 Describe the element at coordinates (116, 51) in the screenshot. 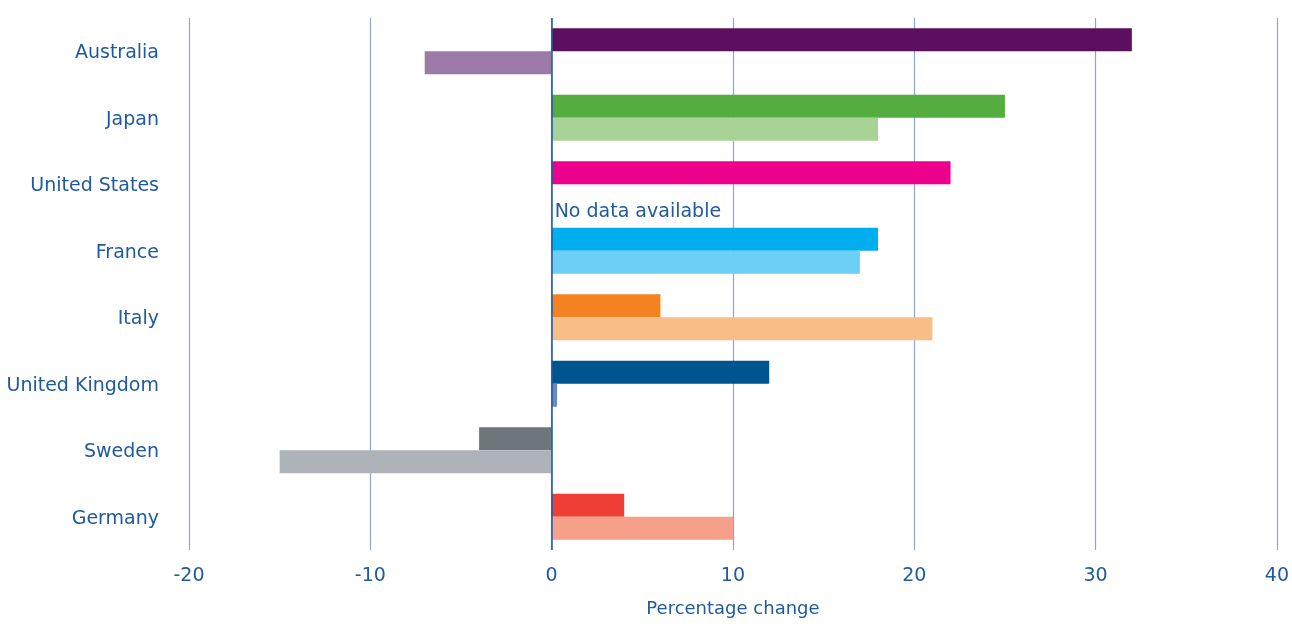

I see `y-tick-label: Australia` at that location.